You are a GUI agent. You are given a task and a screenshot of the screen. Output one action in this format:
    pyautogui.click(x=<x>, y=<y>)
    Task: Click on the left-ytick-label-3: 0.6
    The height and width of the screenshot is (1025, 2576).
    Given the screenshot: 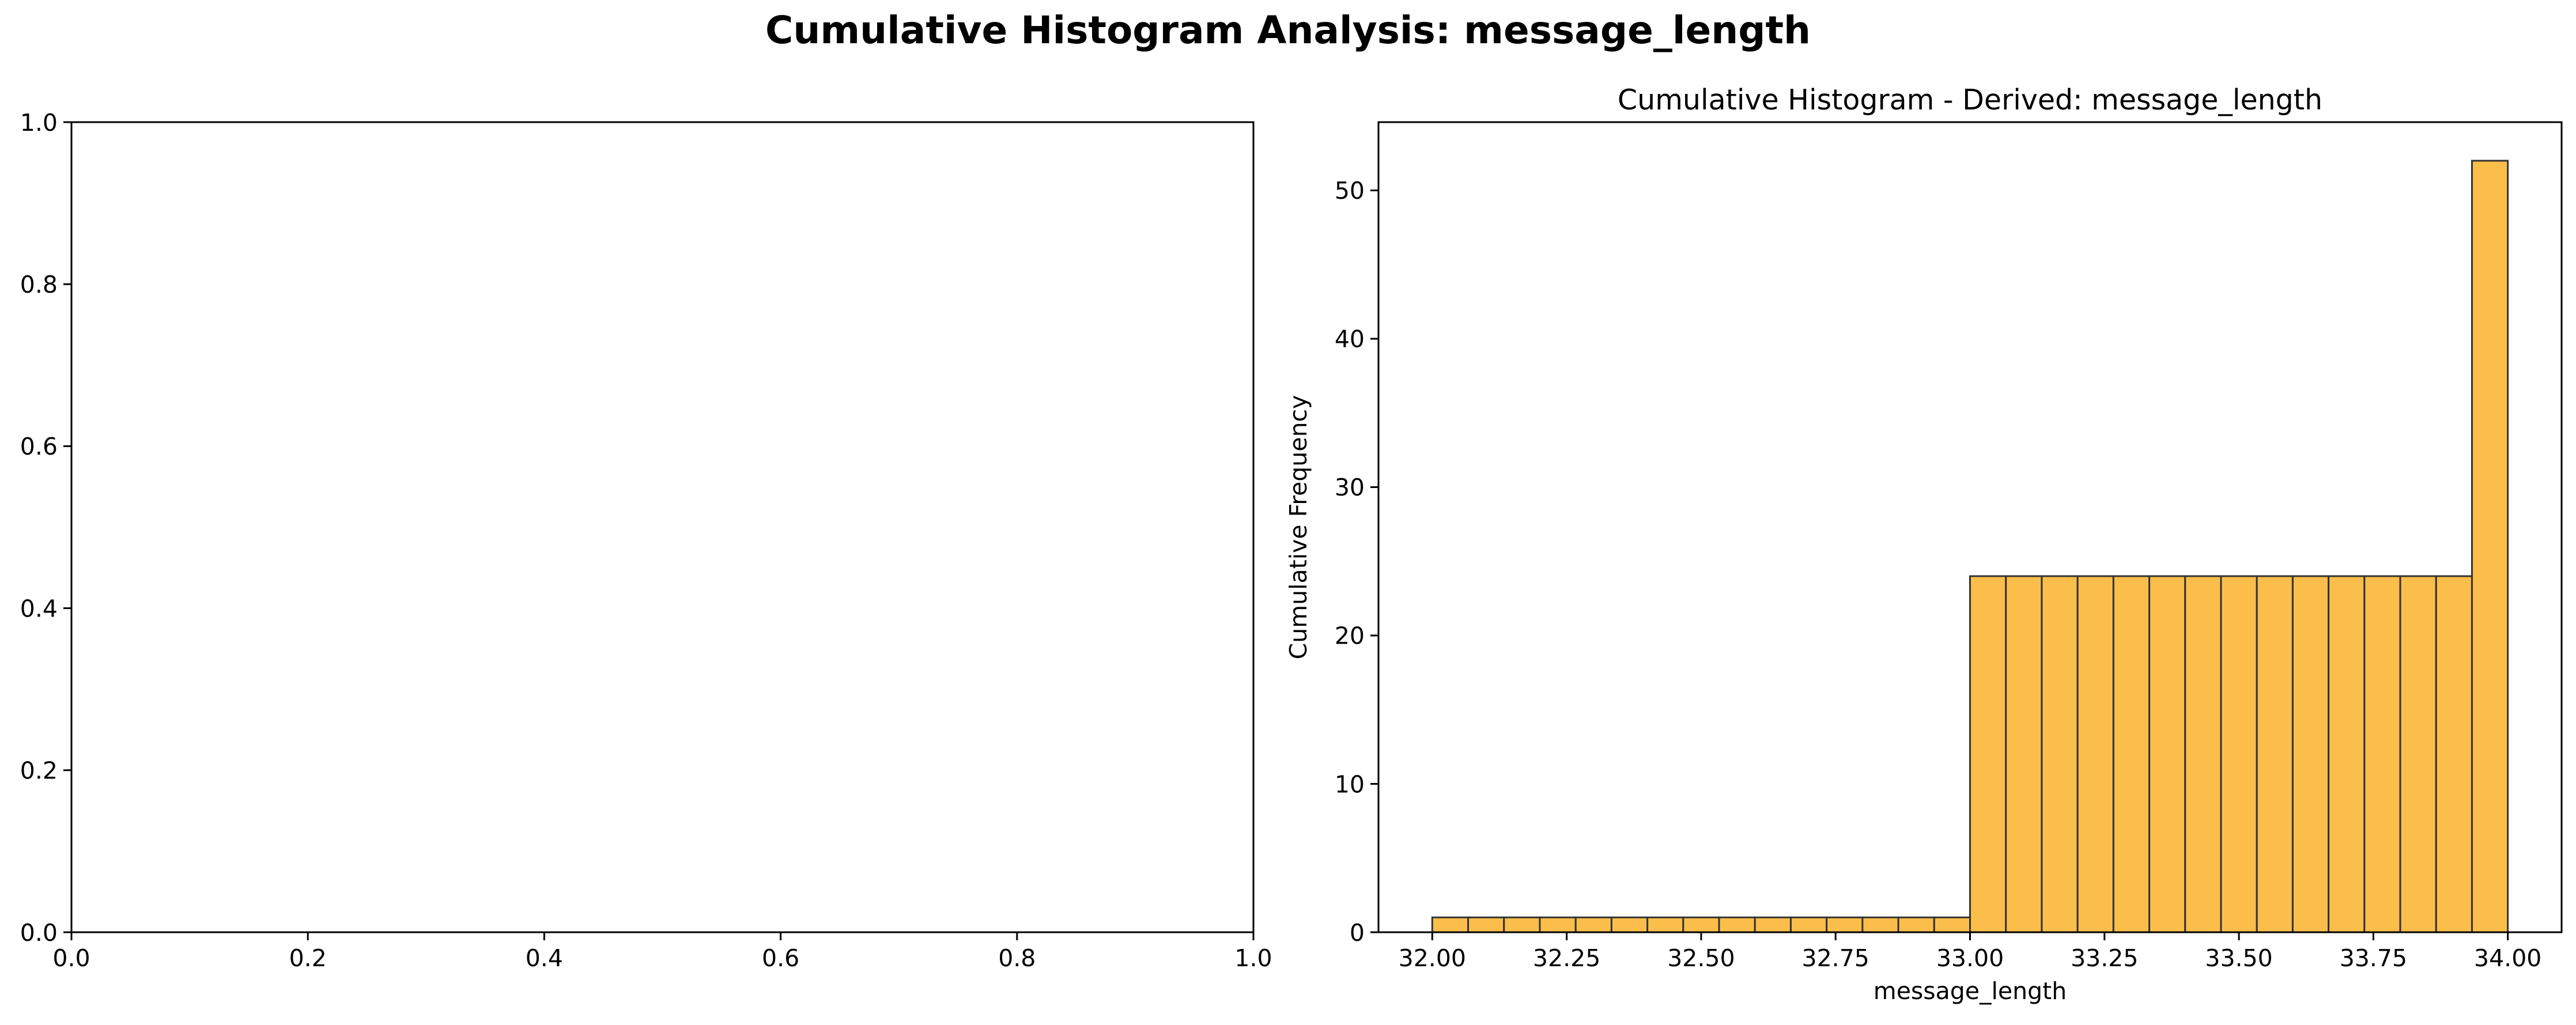 What is the action you would take?
    pyautogui.click(x=39, y=446)
    